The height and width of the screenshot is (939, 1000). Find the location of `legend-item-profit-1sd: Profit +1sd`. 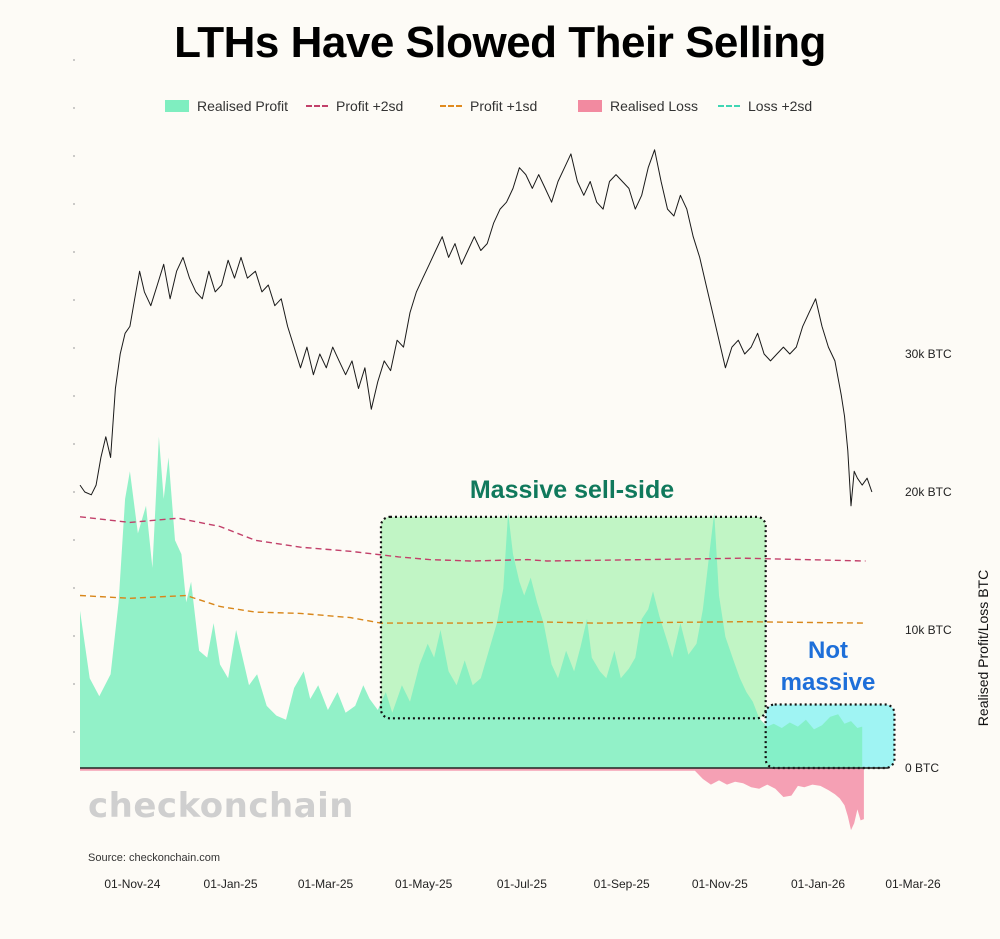

legend-item-profit-1sd: Profit +1sd is located at coordinates (488, 106).